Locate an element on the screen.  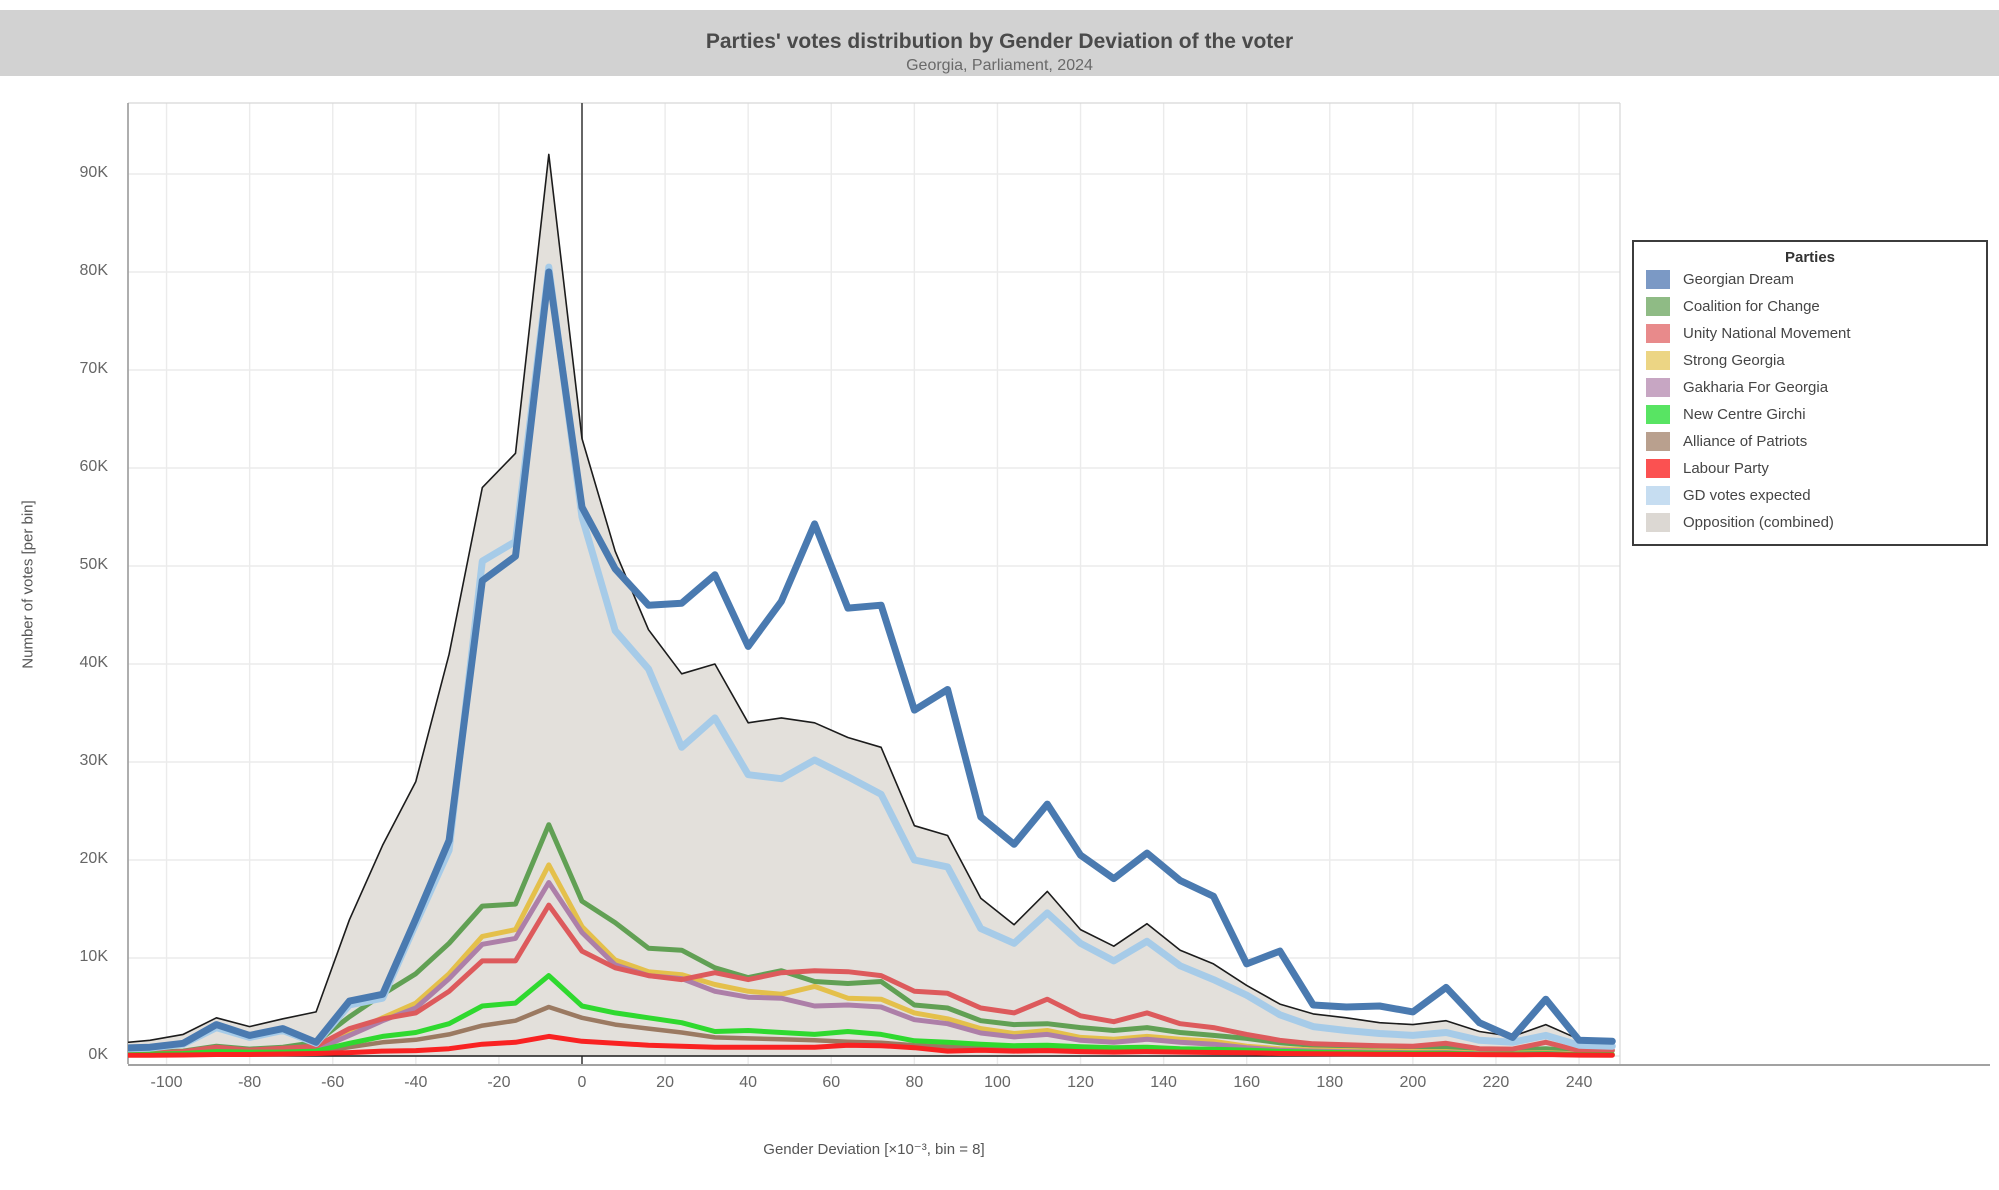
legend-label: New Centre Girchi is located at coordinates (1744, 414).